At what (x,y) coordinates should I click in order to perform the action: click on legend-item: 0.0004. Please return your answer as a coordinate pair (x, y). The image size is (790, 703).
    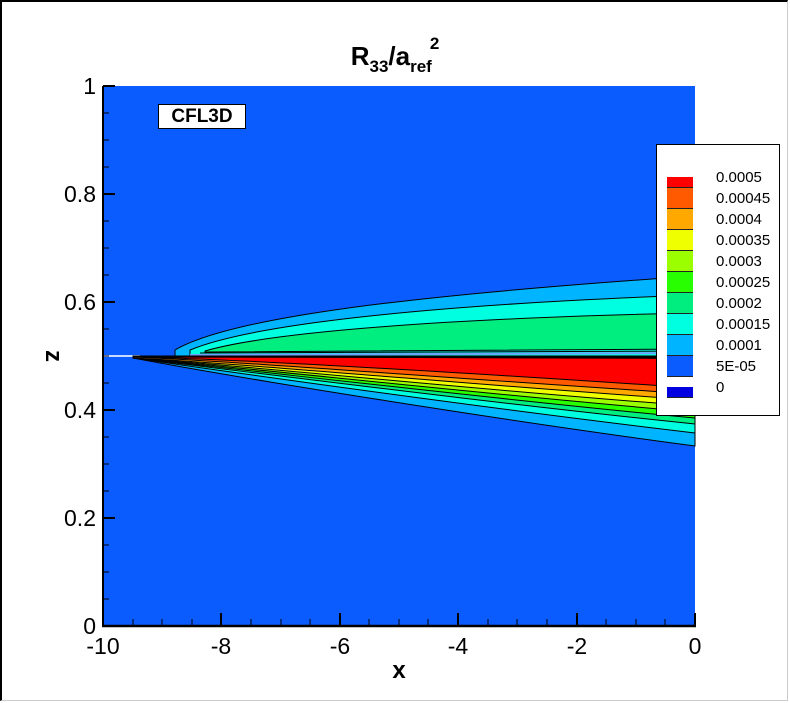
    Looking at the image, I should click on (722, 219).